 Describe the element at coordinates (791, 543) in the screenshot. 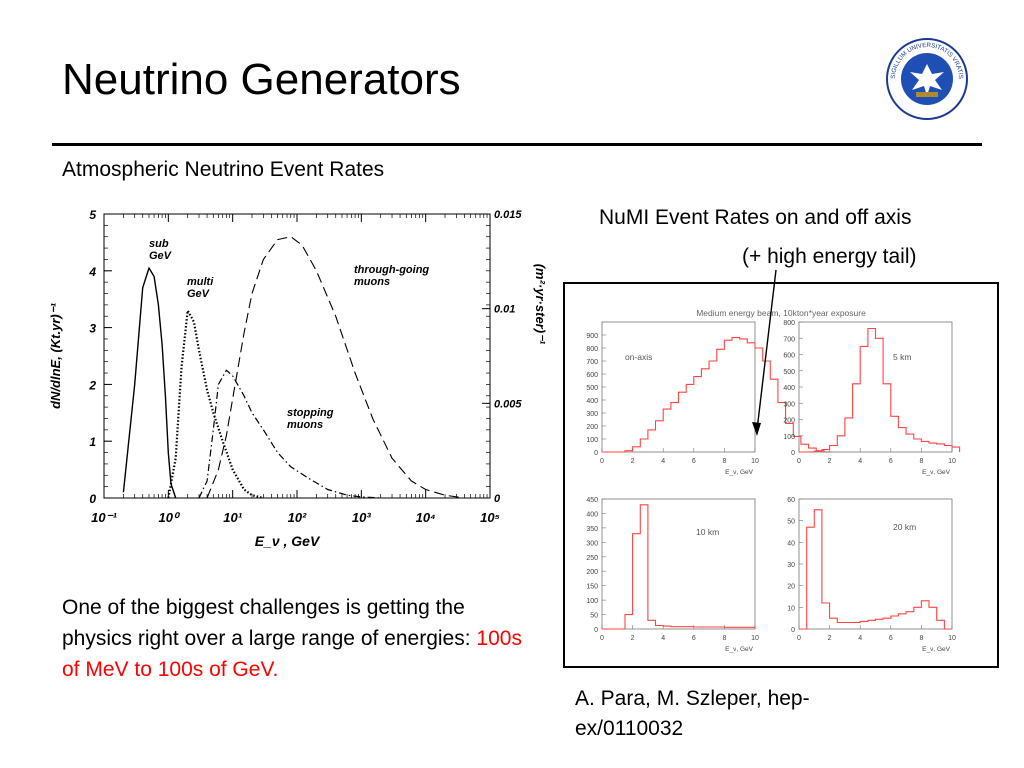

I see `numi-ytick-label: 40` at that location.